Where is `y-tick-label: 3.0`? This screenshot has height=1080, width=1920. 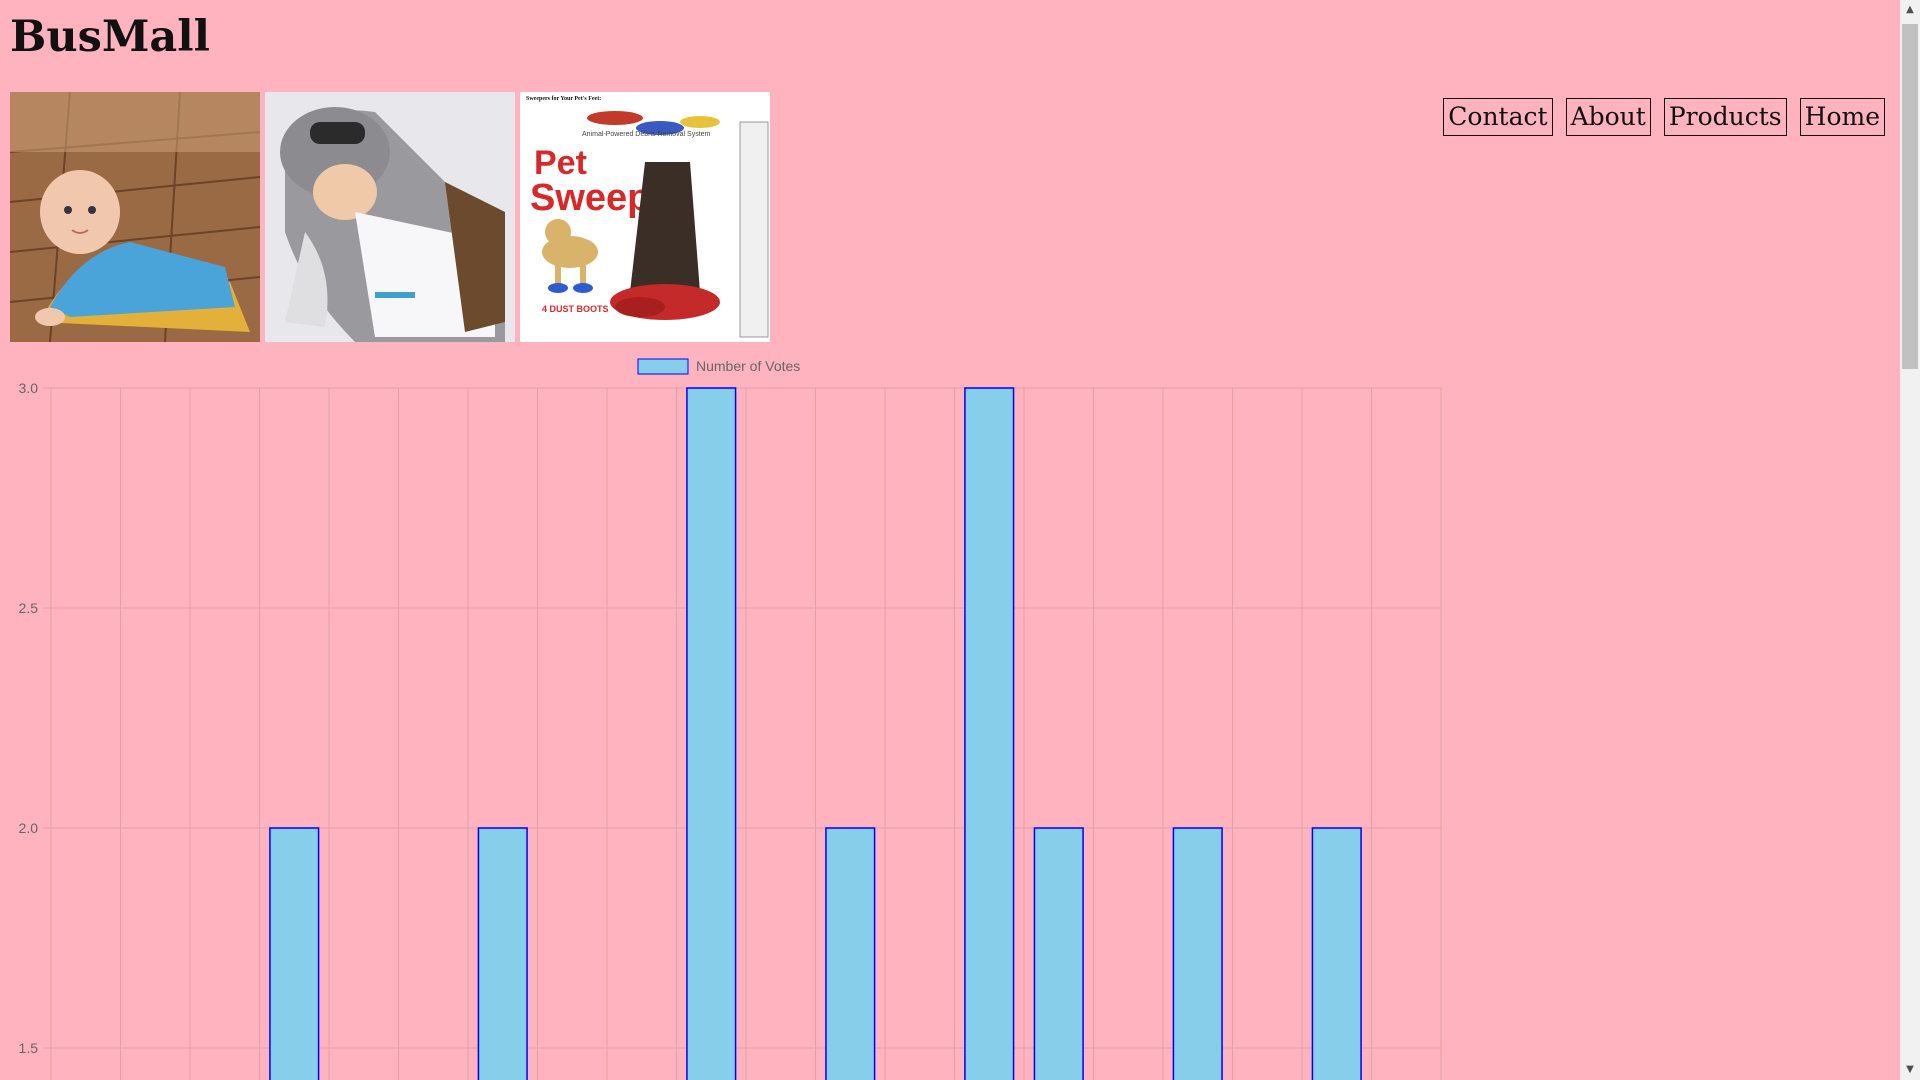
y-tick-label: 3.0 is located at coordinates (29, 388).